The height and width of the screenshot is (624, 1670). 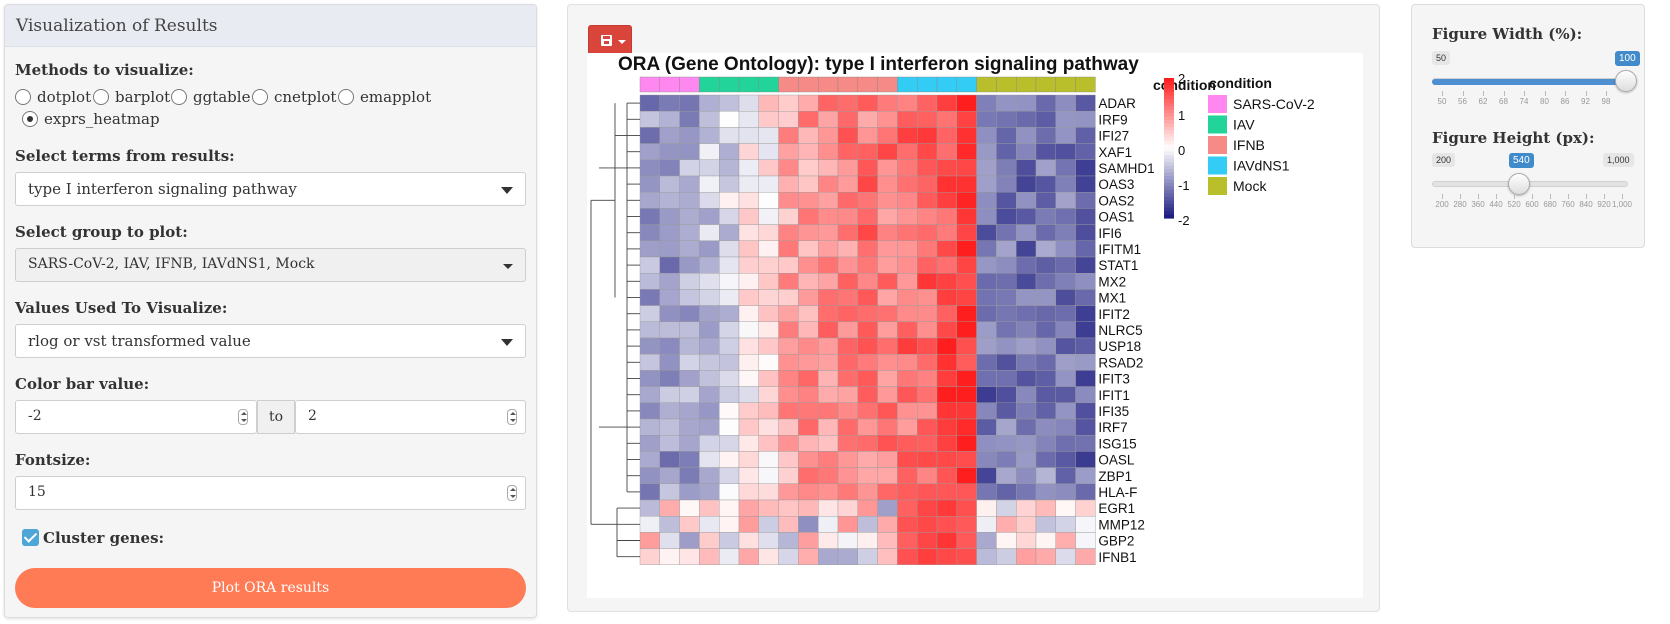 What do you see at coordinates (53, 97) in the screenshot?
I see `radio-dotplot: dotplot` at bounding box center [53, 97].